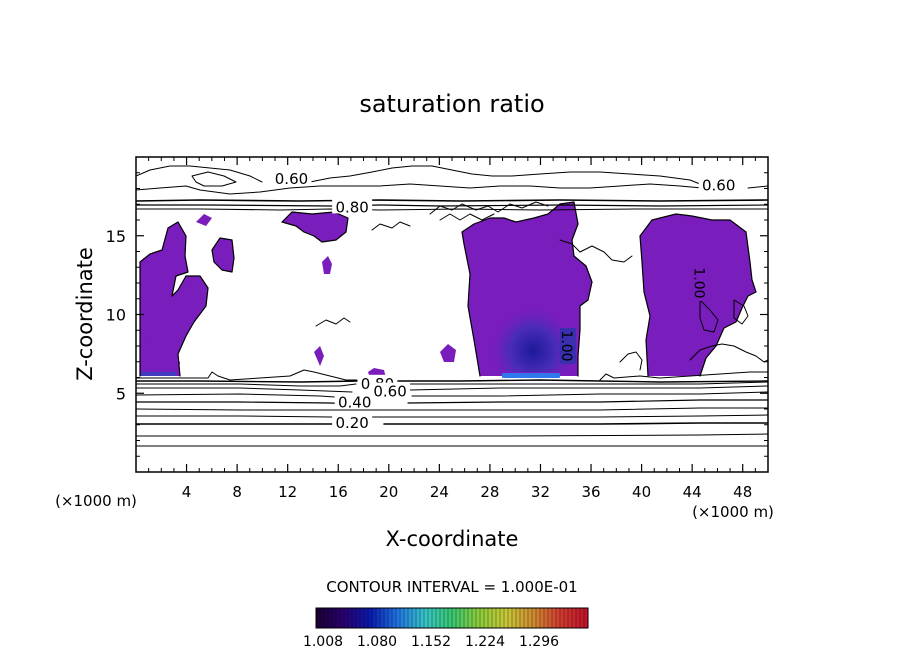 The image size is (904, 654). I want to click on y-tick-label: 10, so click(116, 315).